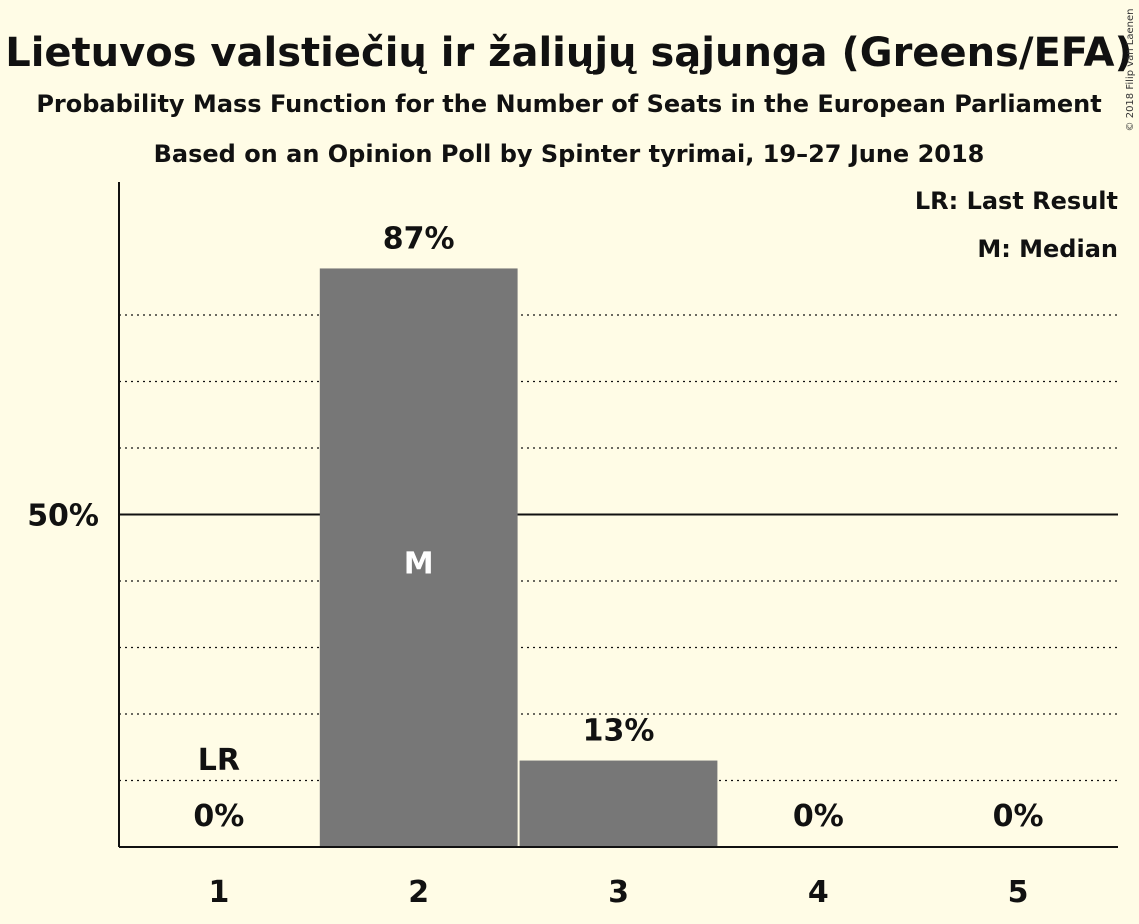  What do you see at coordinates (63, 516) in the screenshot?
I see `y-tick-label-50: 50%` at bounding box center [63, 516].